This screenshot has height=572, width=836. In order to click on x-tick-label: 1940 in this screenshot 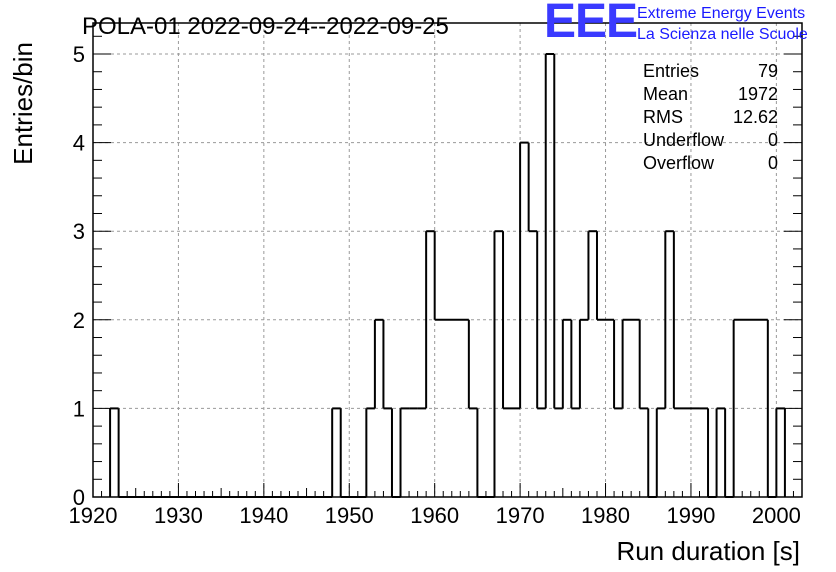, I will do `click(263, 515)`.